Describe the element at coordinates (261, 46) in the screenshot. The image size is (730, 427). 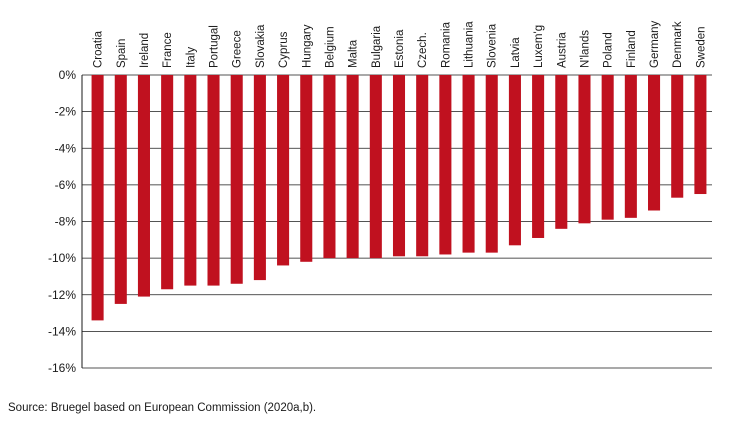
I see `category-label: Slovakia` at that location.